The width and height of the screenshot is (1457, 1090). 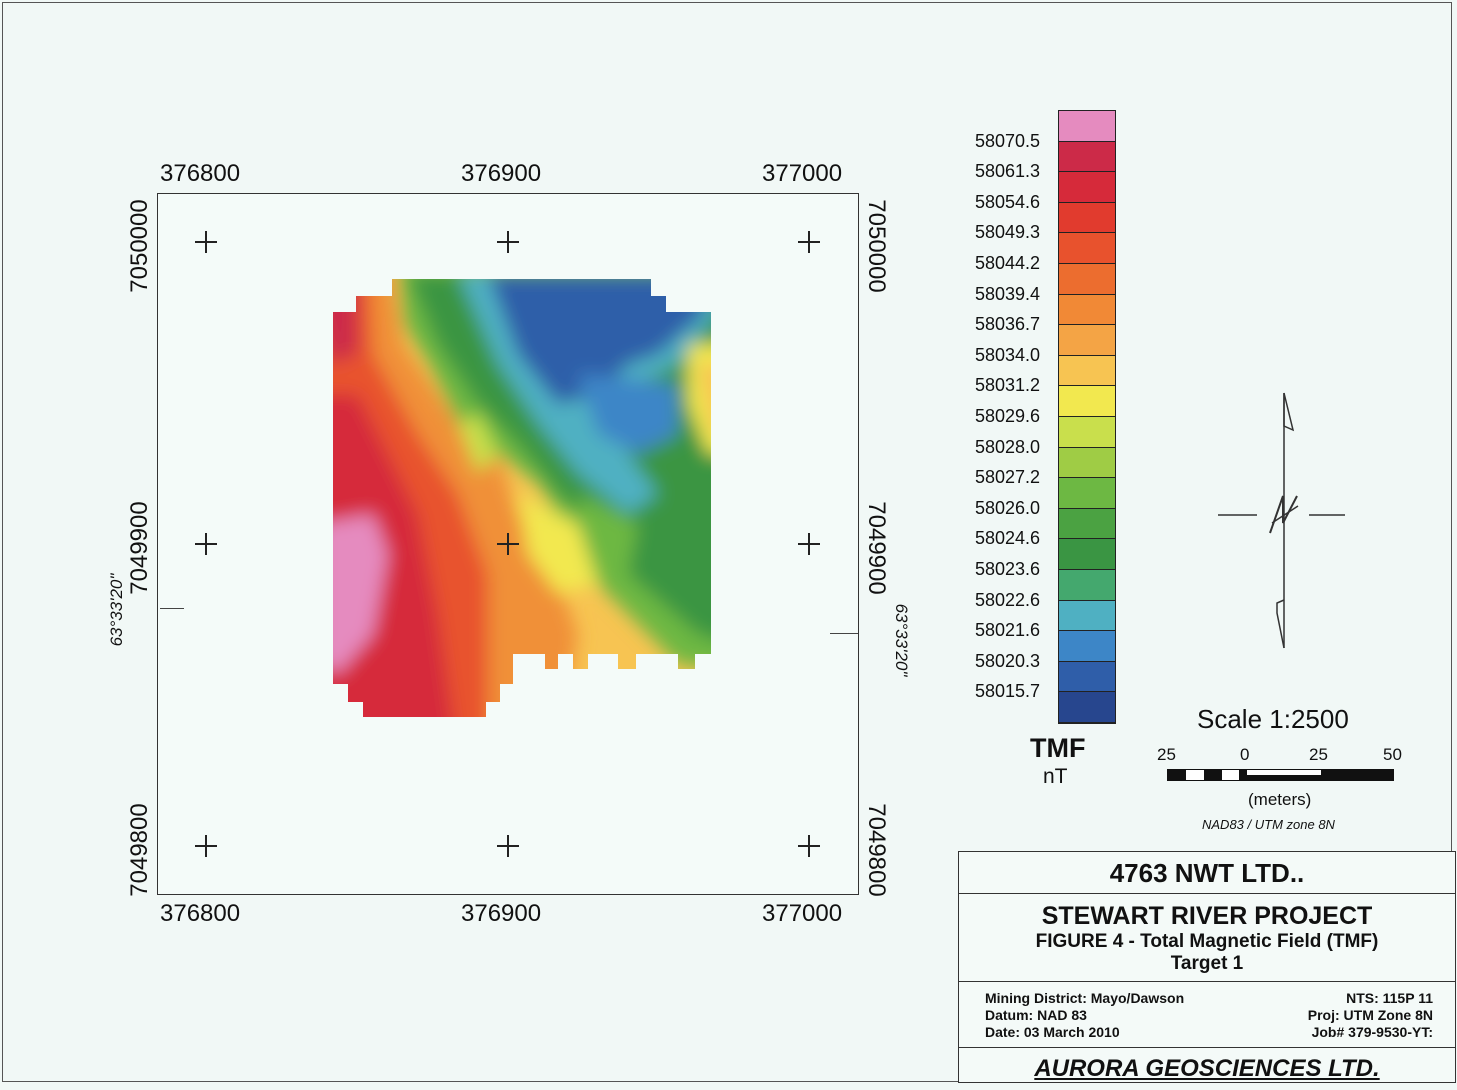 I want to click on legend-value: 58036.7, so click(x=1008, y=324).